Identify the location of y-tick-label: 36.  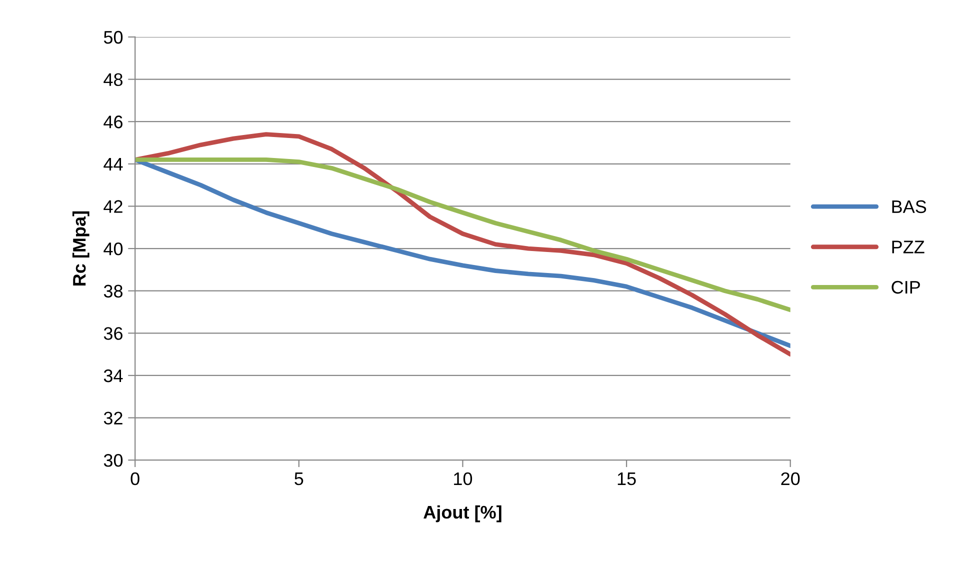
(113, 333).